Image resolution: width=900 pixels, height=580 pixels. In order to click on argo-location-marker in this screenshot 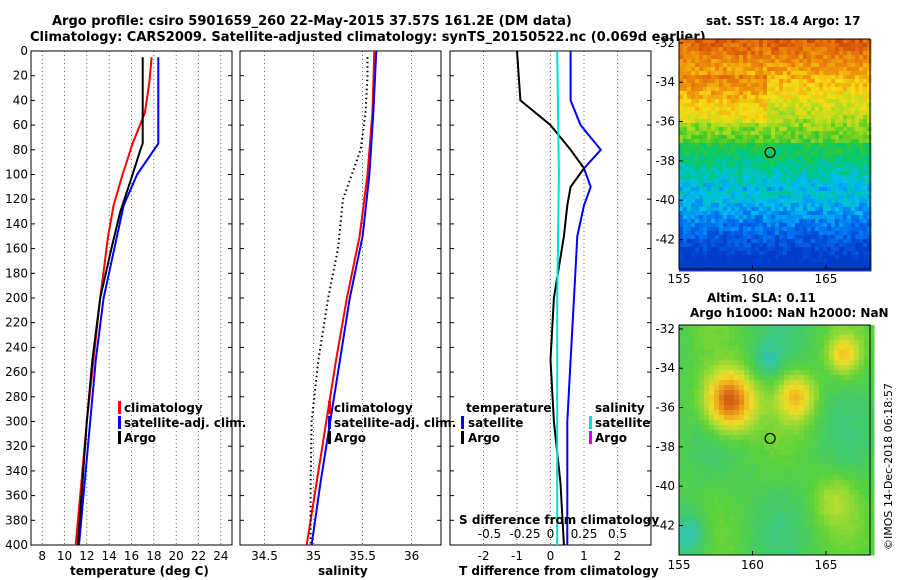, I will do `click(770, 438)`.